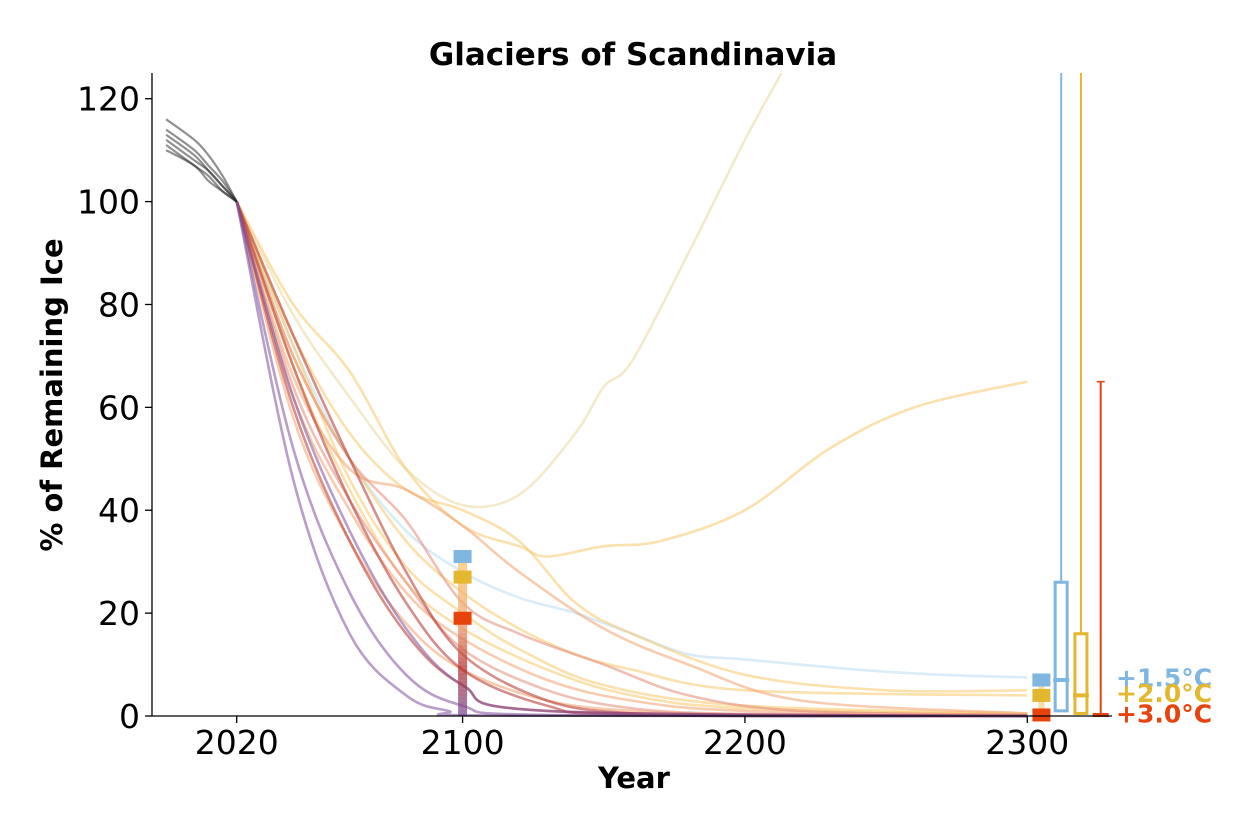 The height and width of the screenshot is (833, 1250). Describe the element at coordinates (1164, 713) in the screenshot. I see `legend-label-30: +3.0°C` at that location.